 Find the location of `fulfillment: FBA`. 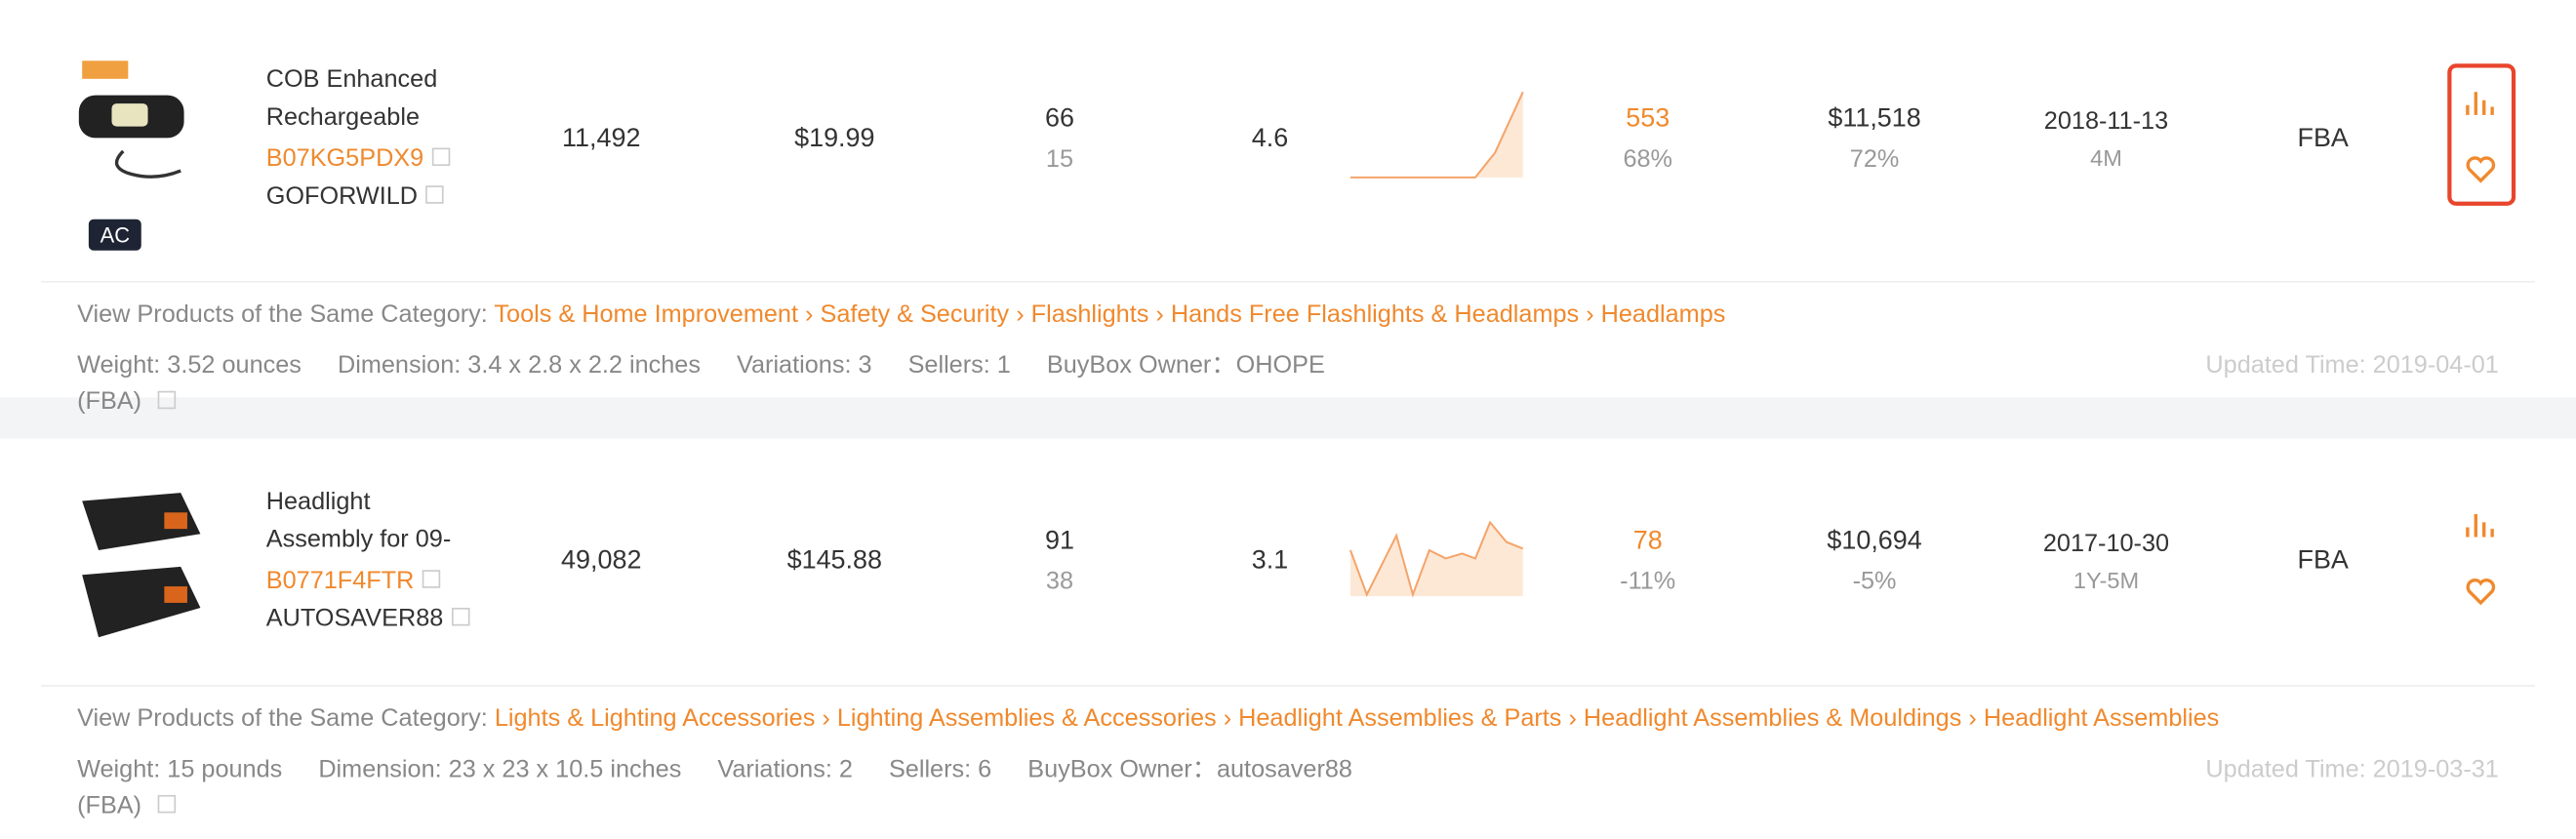

fulfillment: FBA is located at coordinates (2323, 561).